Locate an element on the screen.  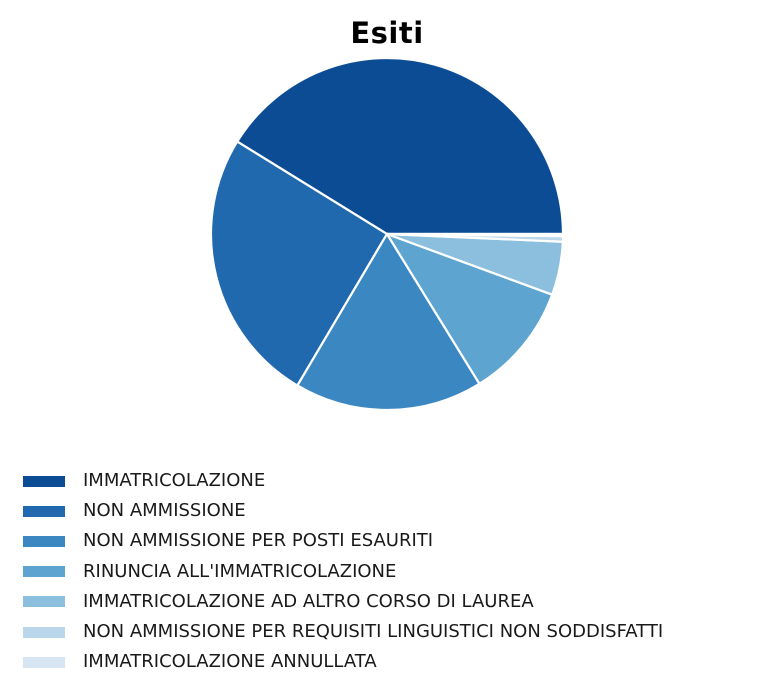
legend-item: IMMATRICOLAZIONE is located at coordinates (343, 481).